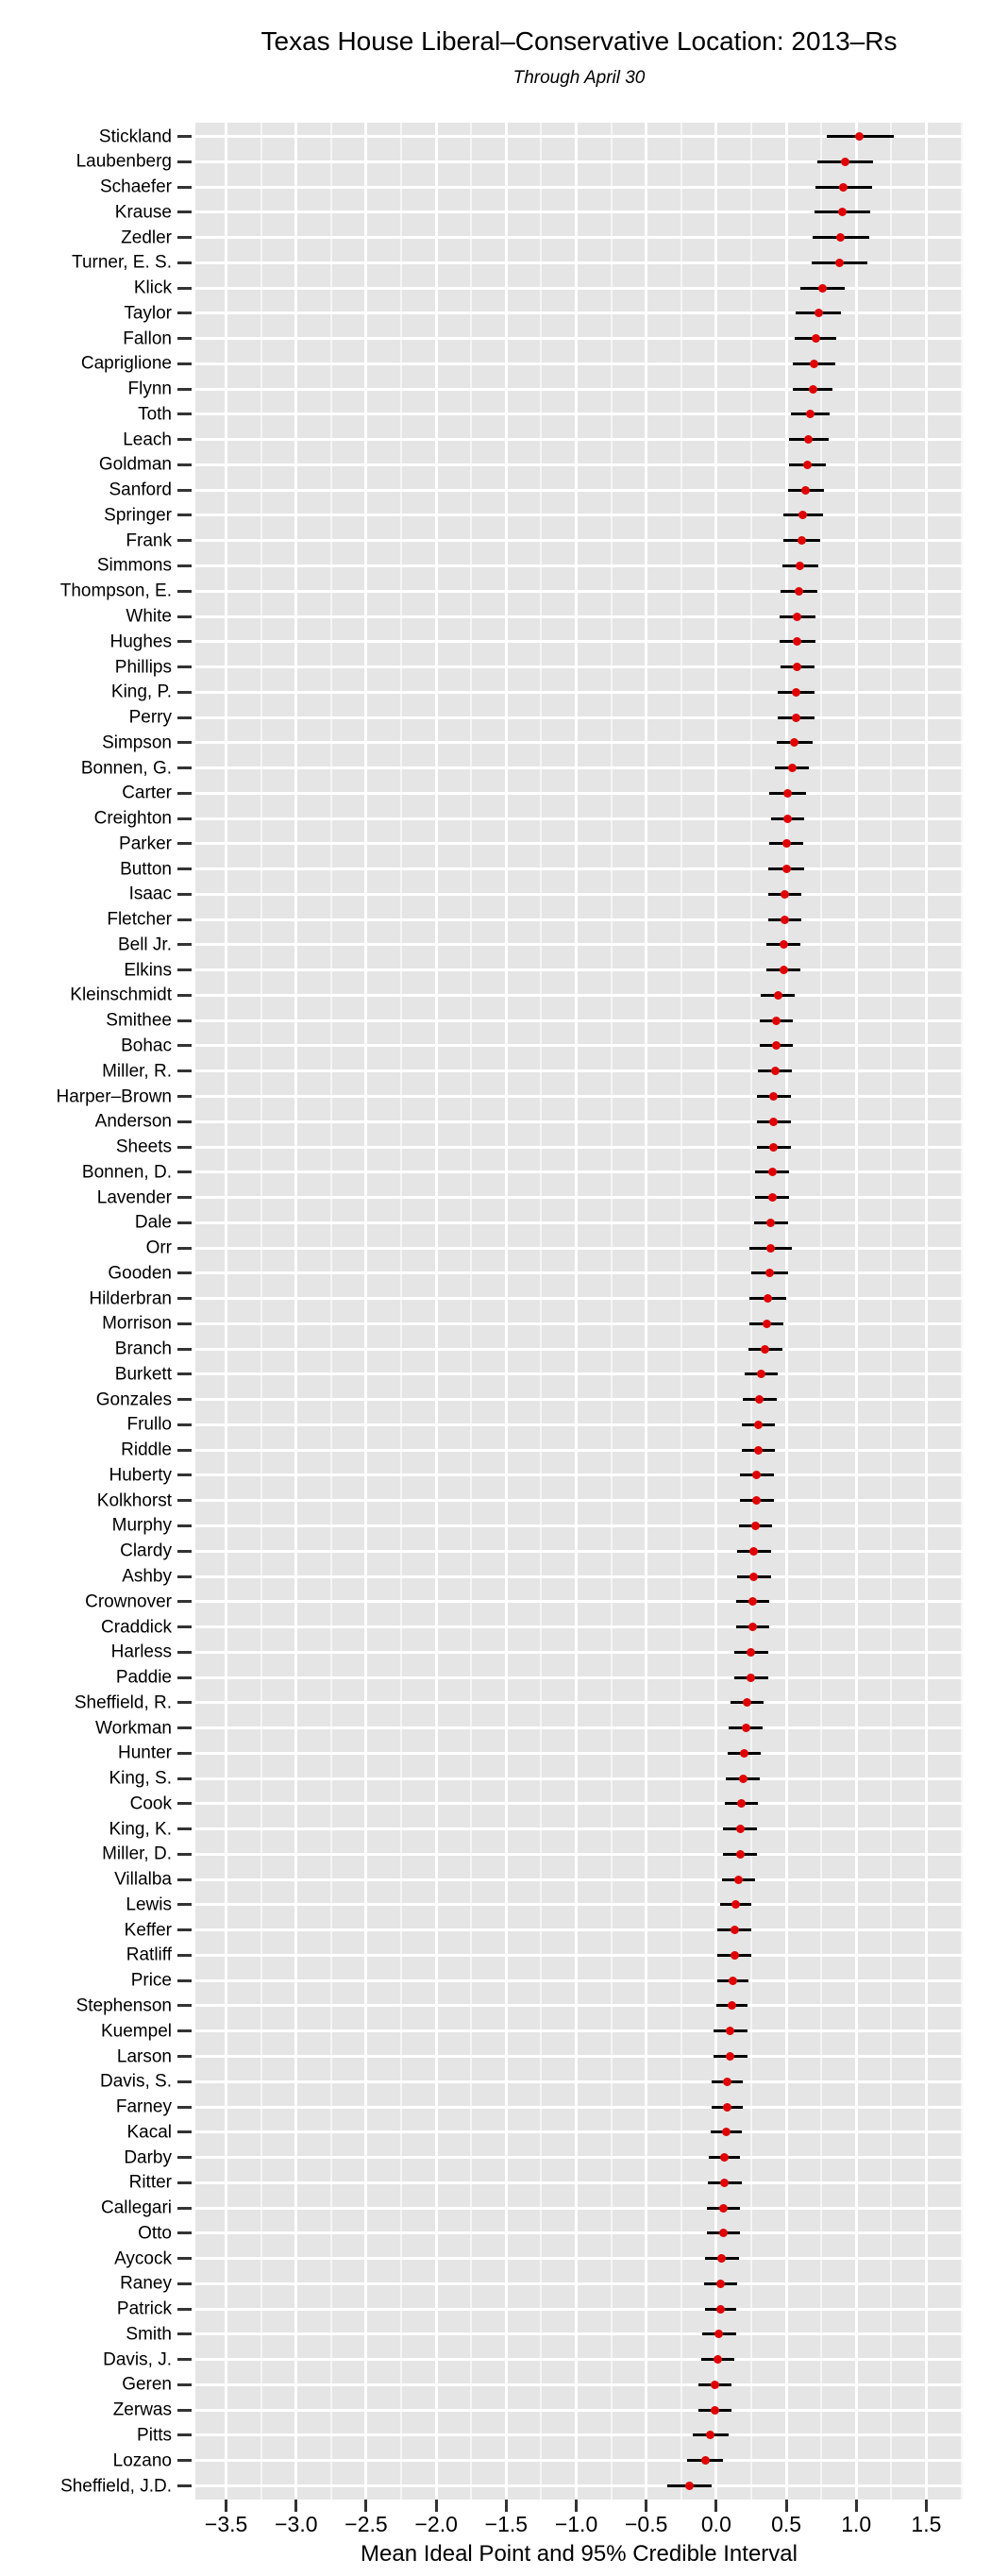 Image resolution: width=991 pixels, height=2576 pixels. What do you see at coordinates (124, 2006) in the screenshot?
I see `row-label: Stephenson` at bounding box center [124, 2006].